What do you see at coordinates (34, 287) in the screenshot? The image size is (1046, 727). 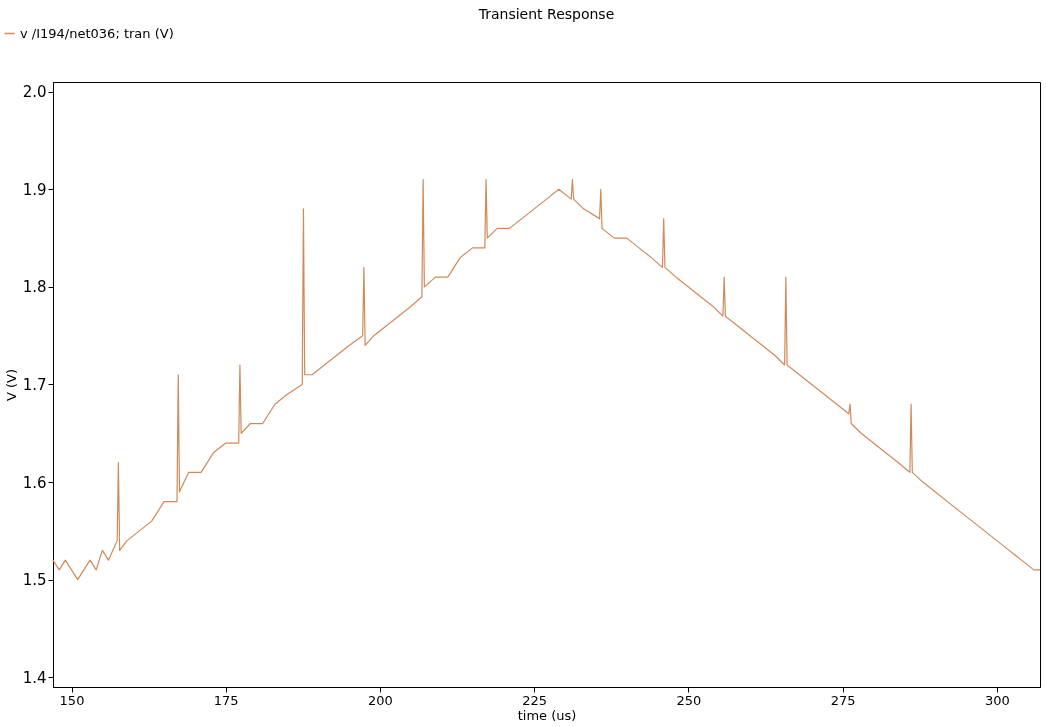 I see `y-tick-label: 1.8` at bounding box center [34, 287].